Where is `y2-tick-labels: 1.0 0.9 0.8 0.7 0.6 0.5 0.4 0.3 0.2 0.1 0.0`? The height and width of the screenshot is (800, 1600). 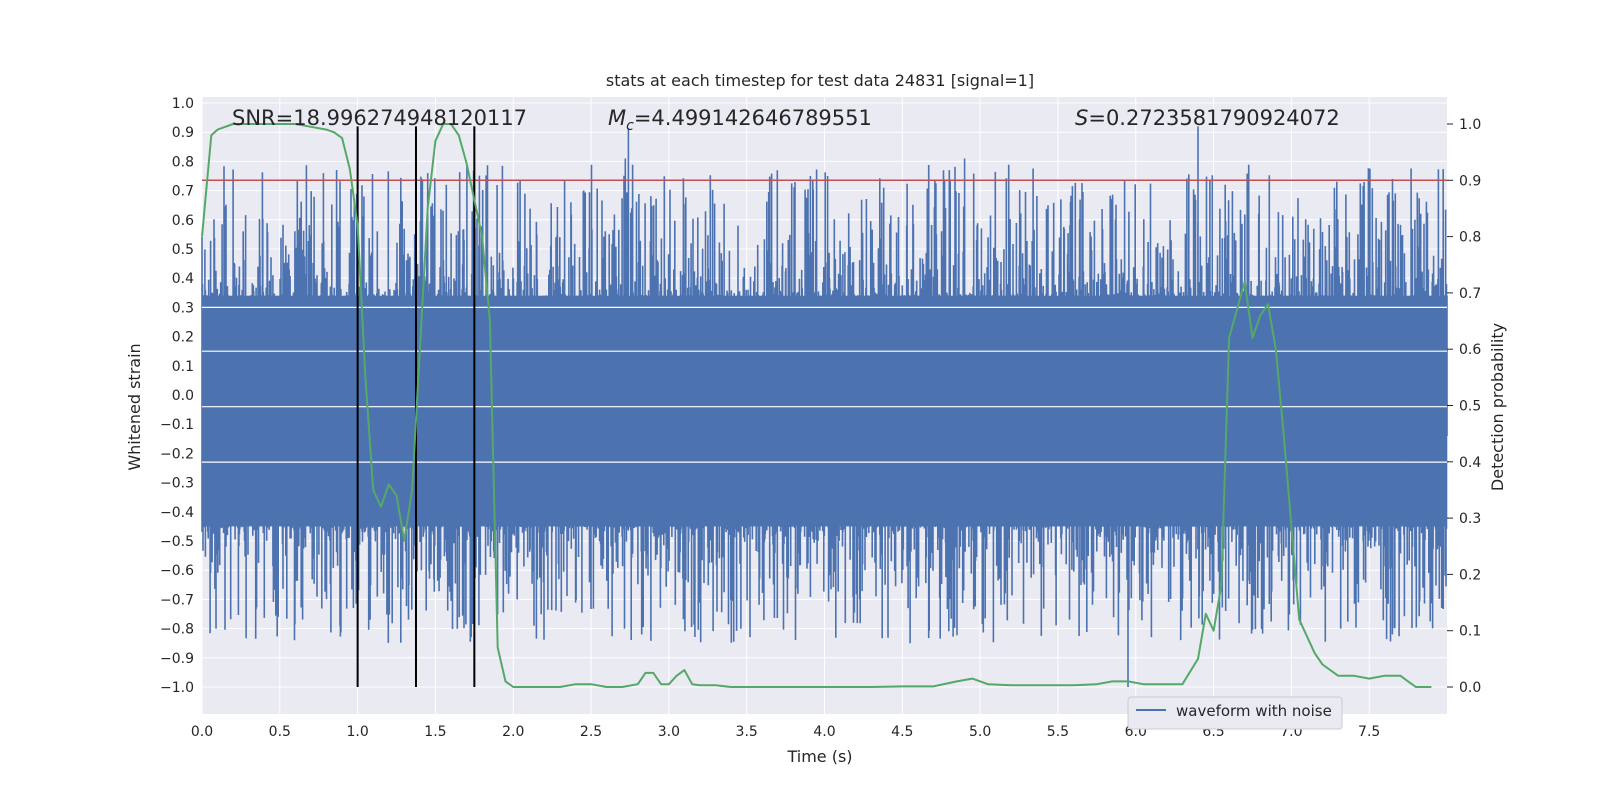 y2-tick-labels: 1.0 0.9 0.8 0.7 0.6 0.5 0.4 0.3 0.2 0.1 0.0 is located at coordinates (1464, 406).